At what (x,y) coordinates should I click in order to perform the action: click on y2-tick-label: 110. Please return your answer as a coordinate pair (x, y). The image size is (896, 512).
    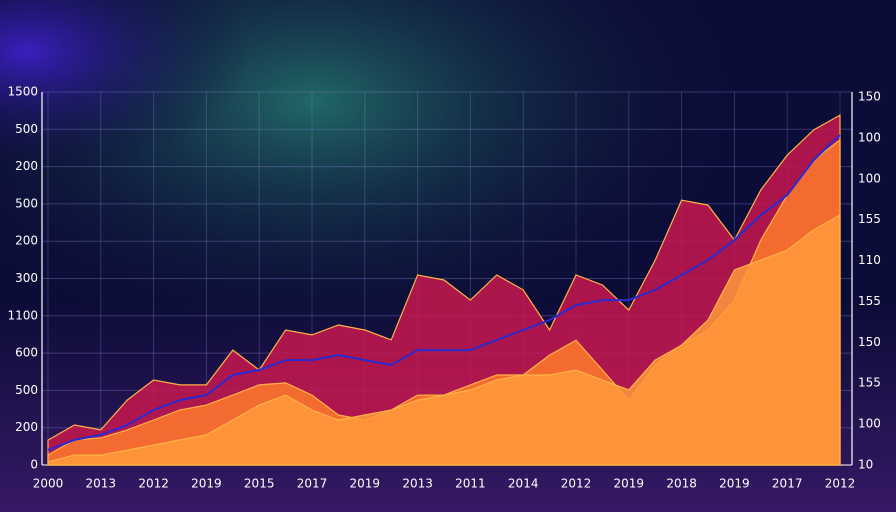
    Looking at the image, I should click on (869, 260).